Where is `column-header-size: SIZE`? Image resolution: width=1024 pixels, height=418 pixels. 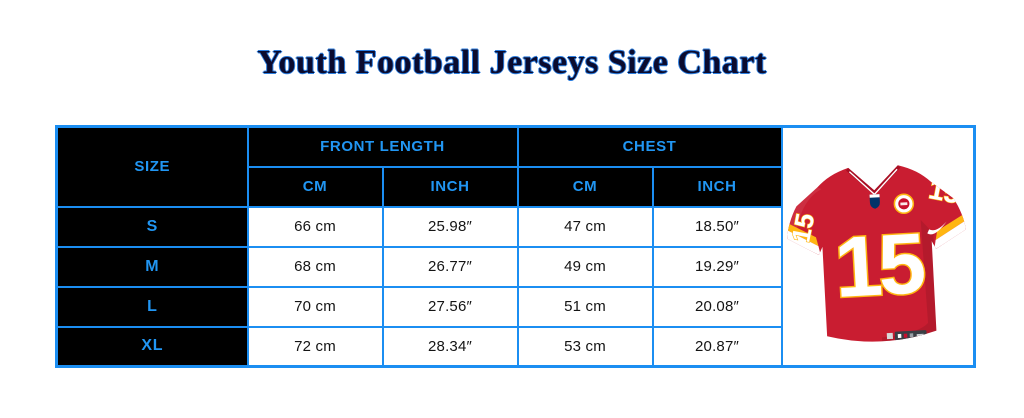
column-header-size: SIZE is located at coordinates (152, 166).